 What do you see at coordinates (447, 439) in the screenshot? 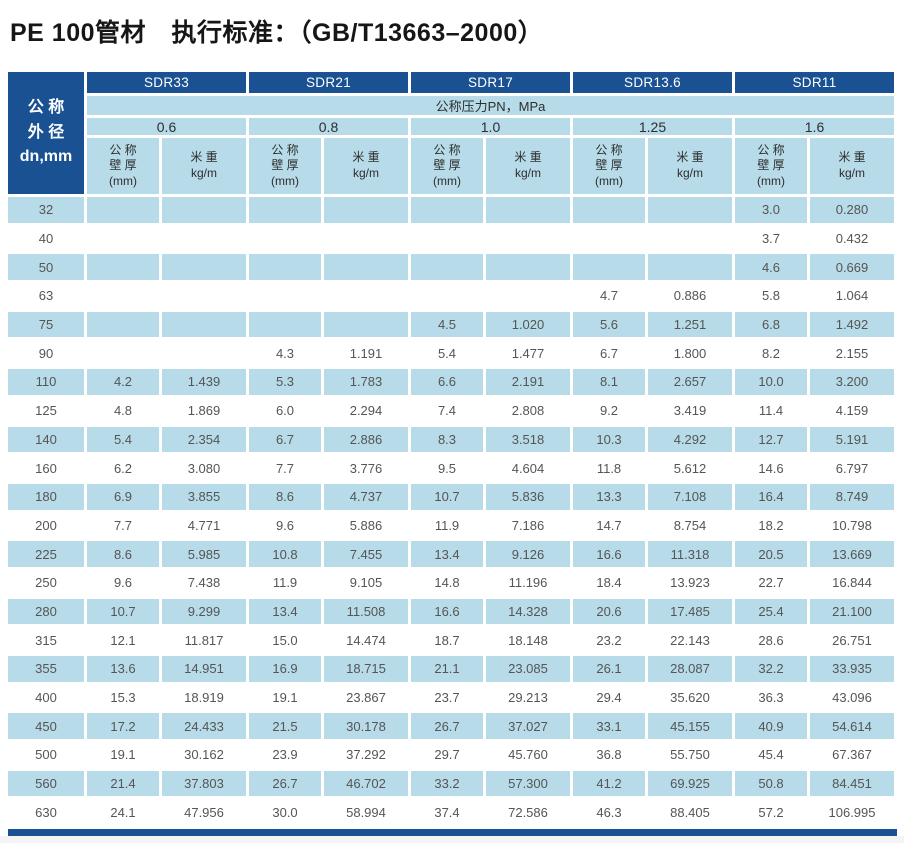
I see `wall-thickness-value: 8.3` at bounding box center [447, 439].